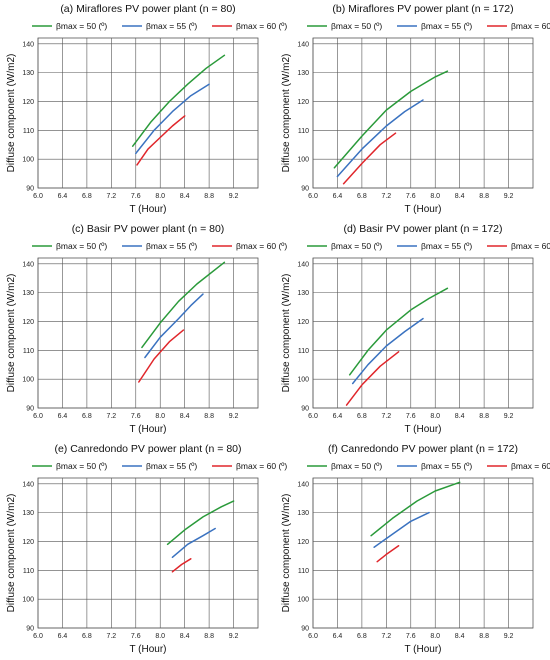  What do you see at coordinates (530, 26) in the screenshot?
I see `legend-label-b-3: βmax = 60 (º)` at bounding box center [530, 26].